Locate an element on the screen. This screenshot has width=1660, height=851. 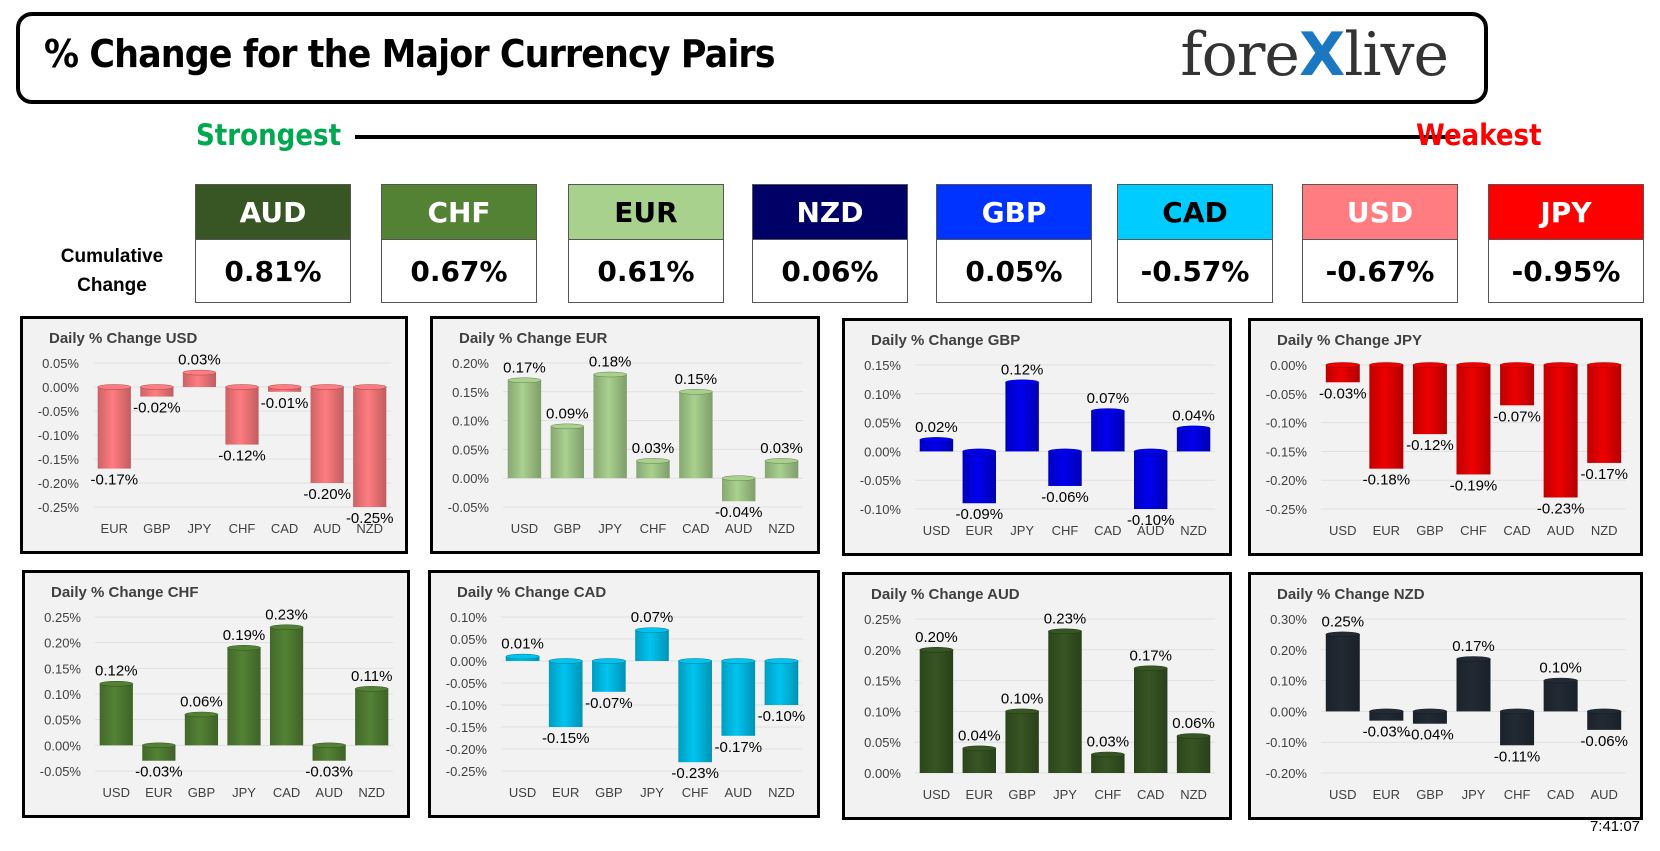
data-label: 0.19% is located at coordinates (244, 635).